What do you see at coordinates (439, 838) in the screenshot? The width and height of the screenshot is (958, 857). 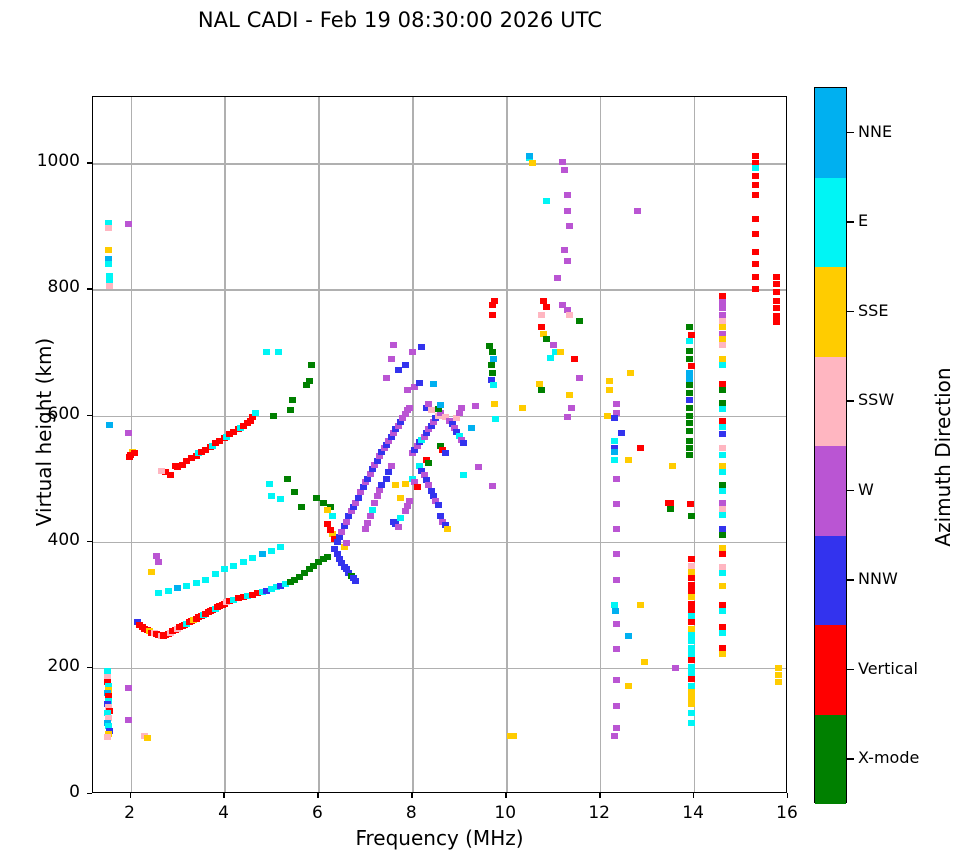 I see `x-axis-title: Frequency (MHz)` at bounding box center [439, 838].